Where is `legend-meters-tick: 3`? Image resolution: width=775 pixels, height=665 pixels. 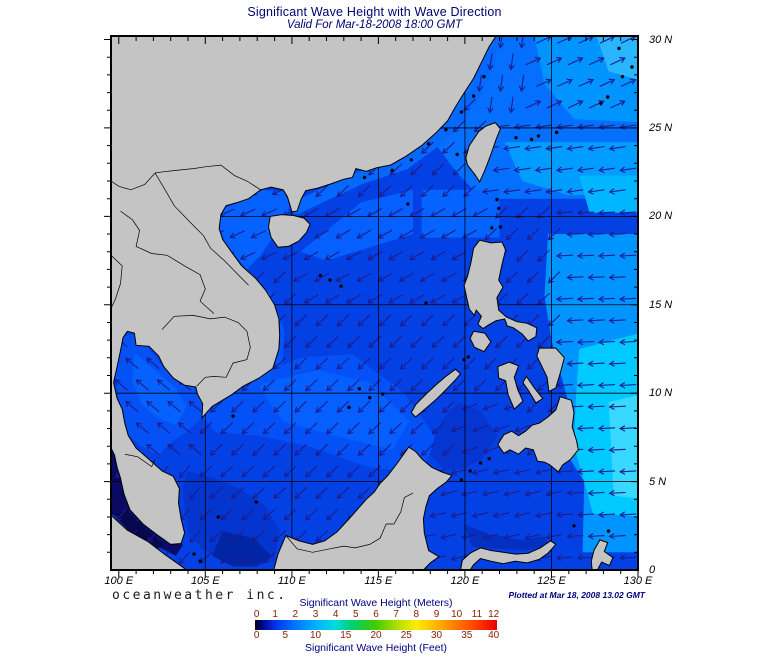
legend-meters-tick: 3 is located at coordinates (315, 614).